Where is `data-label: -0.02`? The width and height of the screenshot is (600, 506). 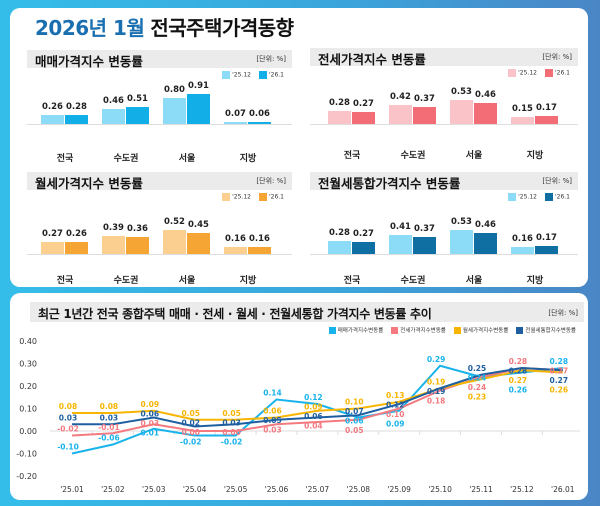 data-label: -0.02 is located at coordinates (68, 429).